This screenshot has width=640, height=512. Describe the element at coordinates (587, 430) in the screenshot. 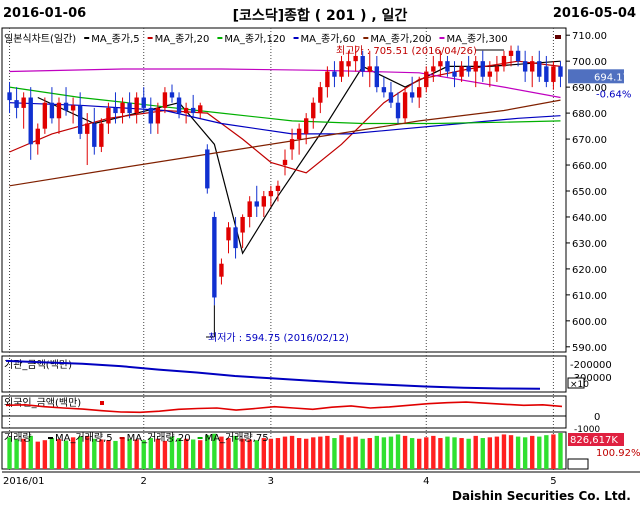

I see `foreign-scale: -1000` at that location.